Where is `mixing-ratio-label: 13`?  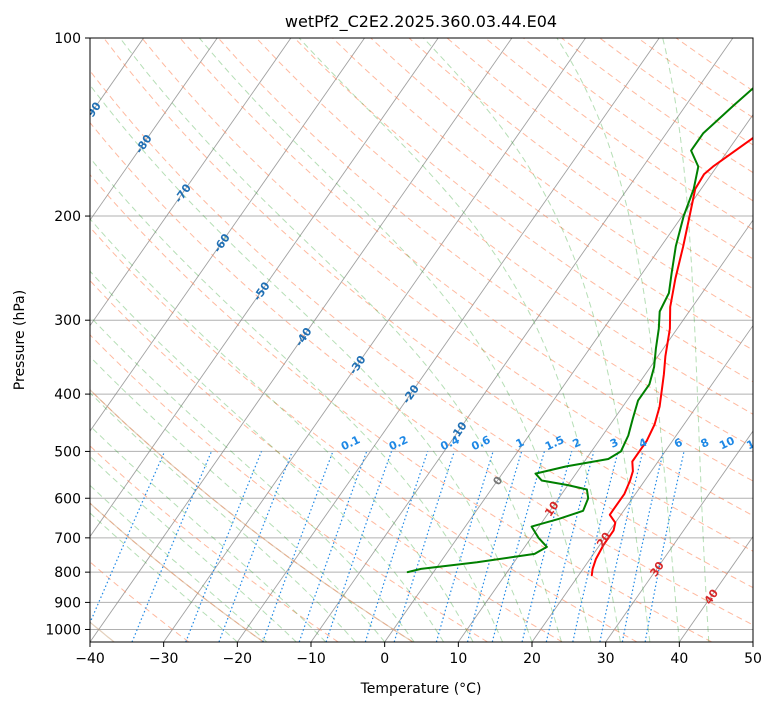 mixing-ratio-label: 13 is located at coordinates (754, 443).